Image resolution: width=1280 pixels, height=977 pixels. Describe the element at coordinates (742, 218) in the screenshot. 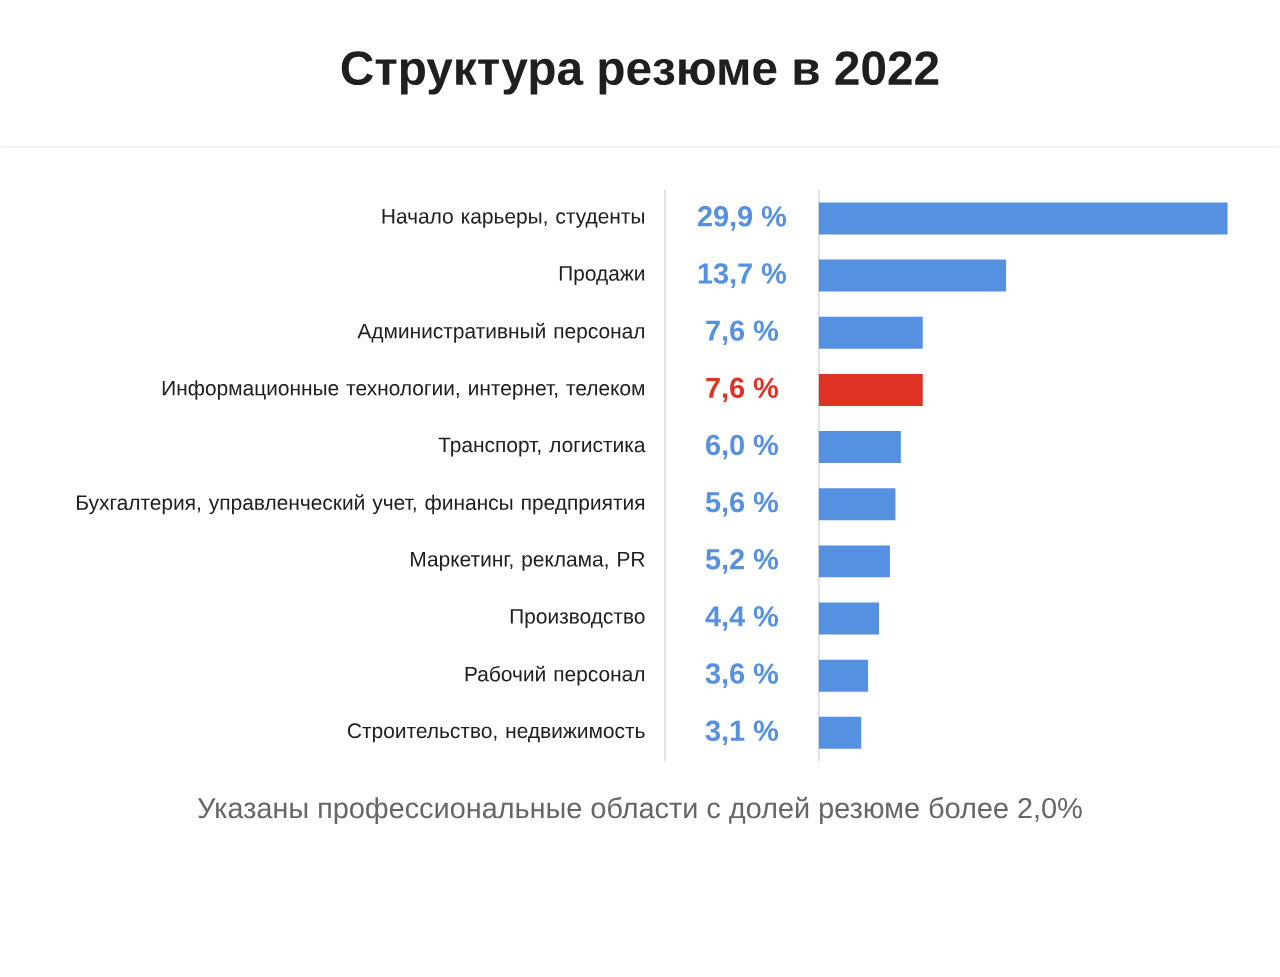

I see `data-label: 29,9 %` at that location.